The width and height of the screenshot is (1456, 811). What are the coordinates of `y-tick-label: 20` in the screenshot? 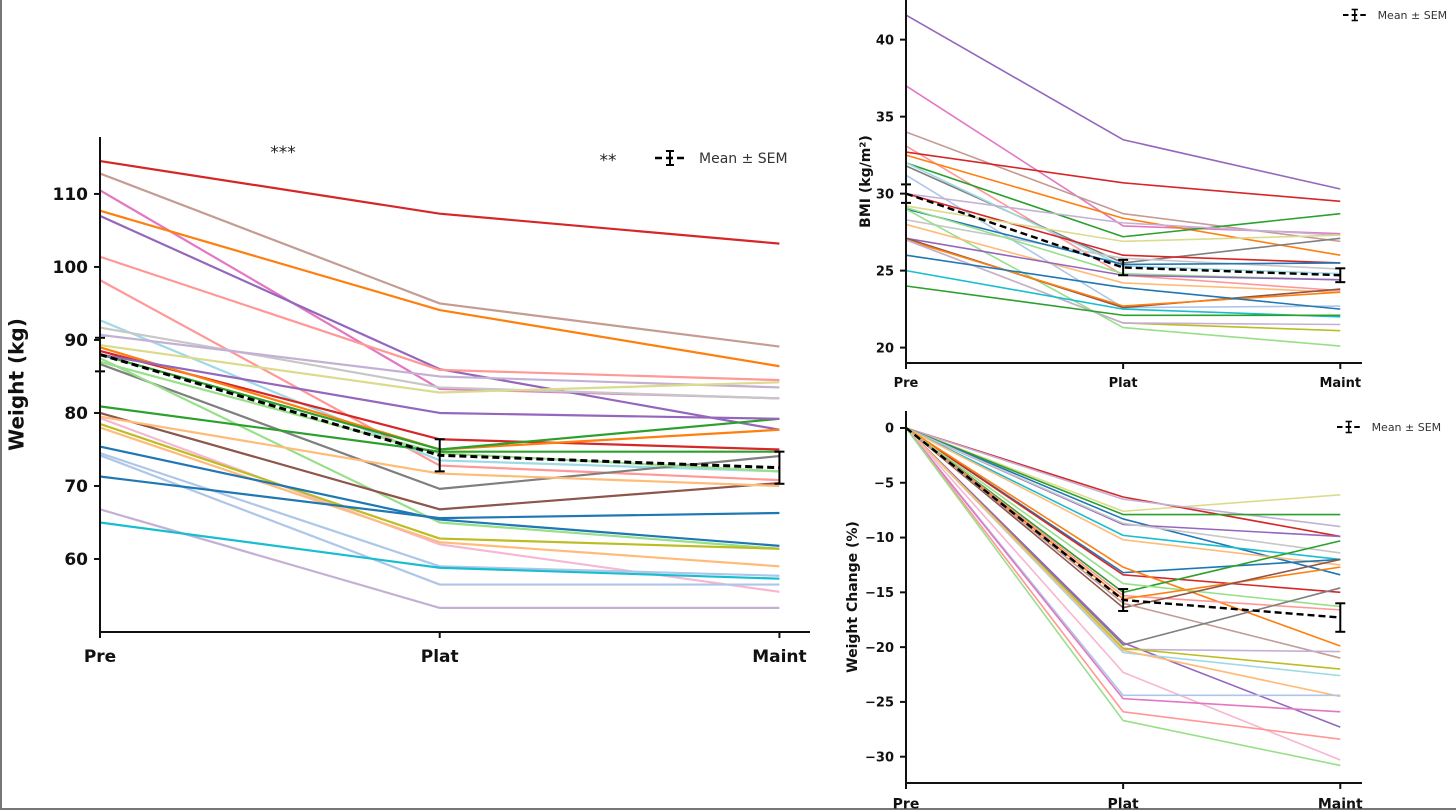 It's located at (885, 348).